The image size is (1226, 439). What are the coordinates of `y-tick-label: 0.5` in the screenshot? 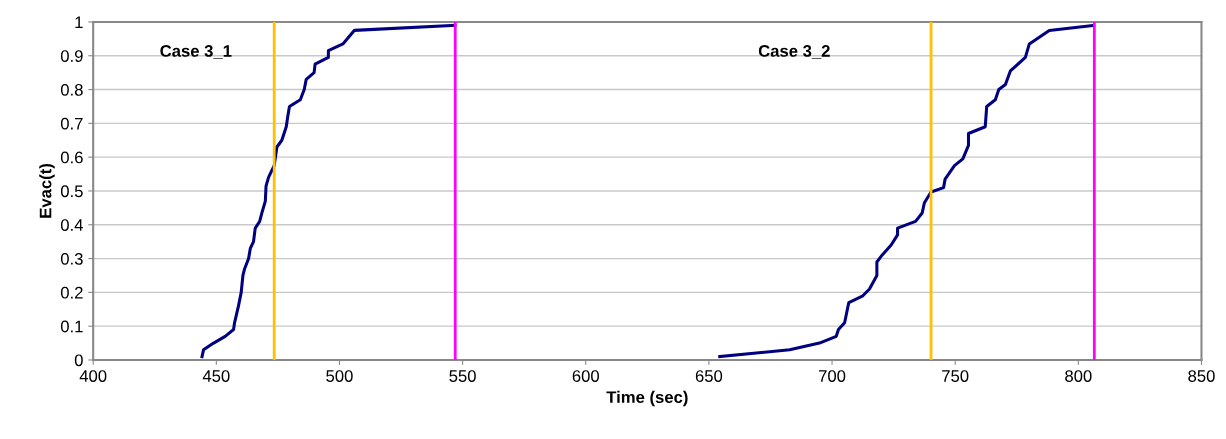 It's located at (71, 191).